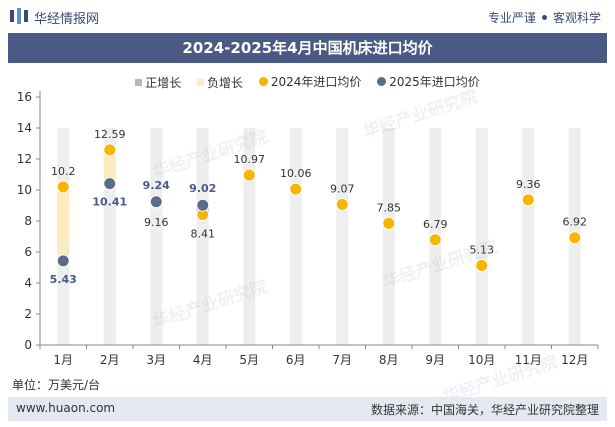 The width and height of the screenshot is (615, 427). Describe the element at coordinates (63, 279) in the screenshot. I see `data-label-2025: 5.43` at that location.